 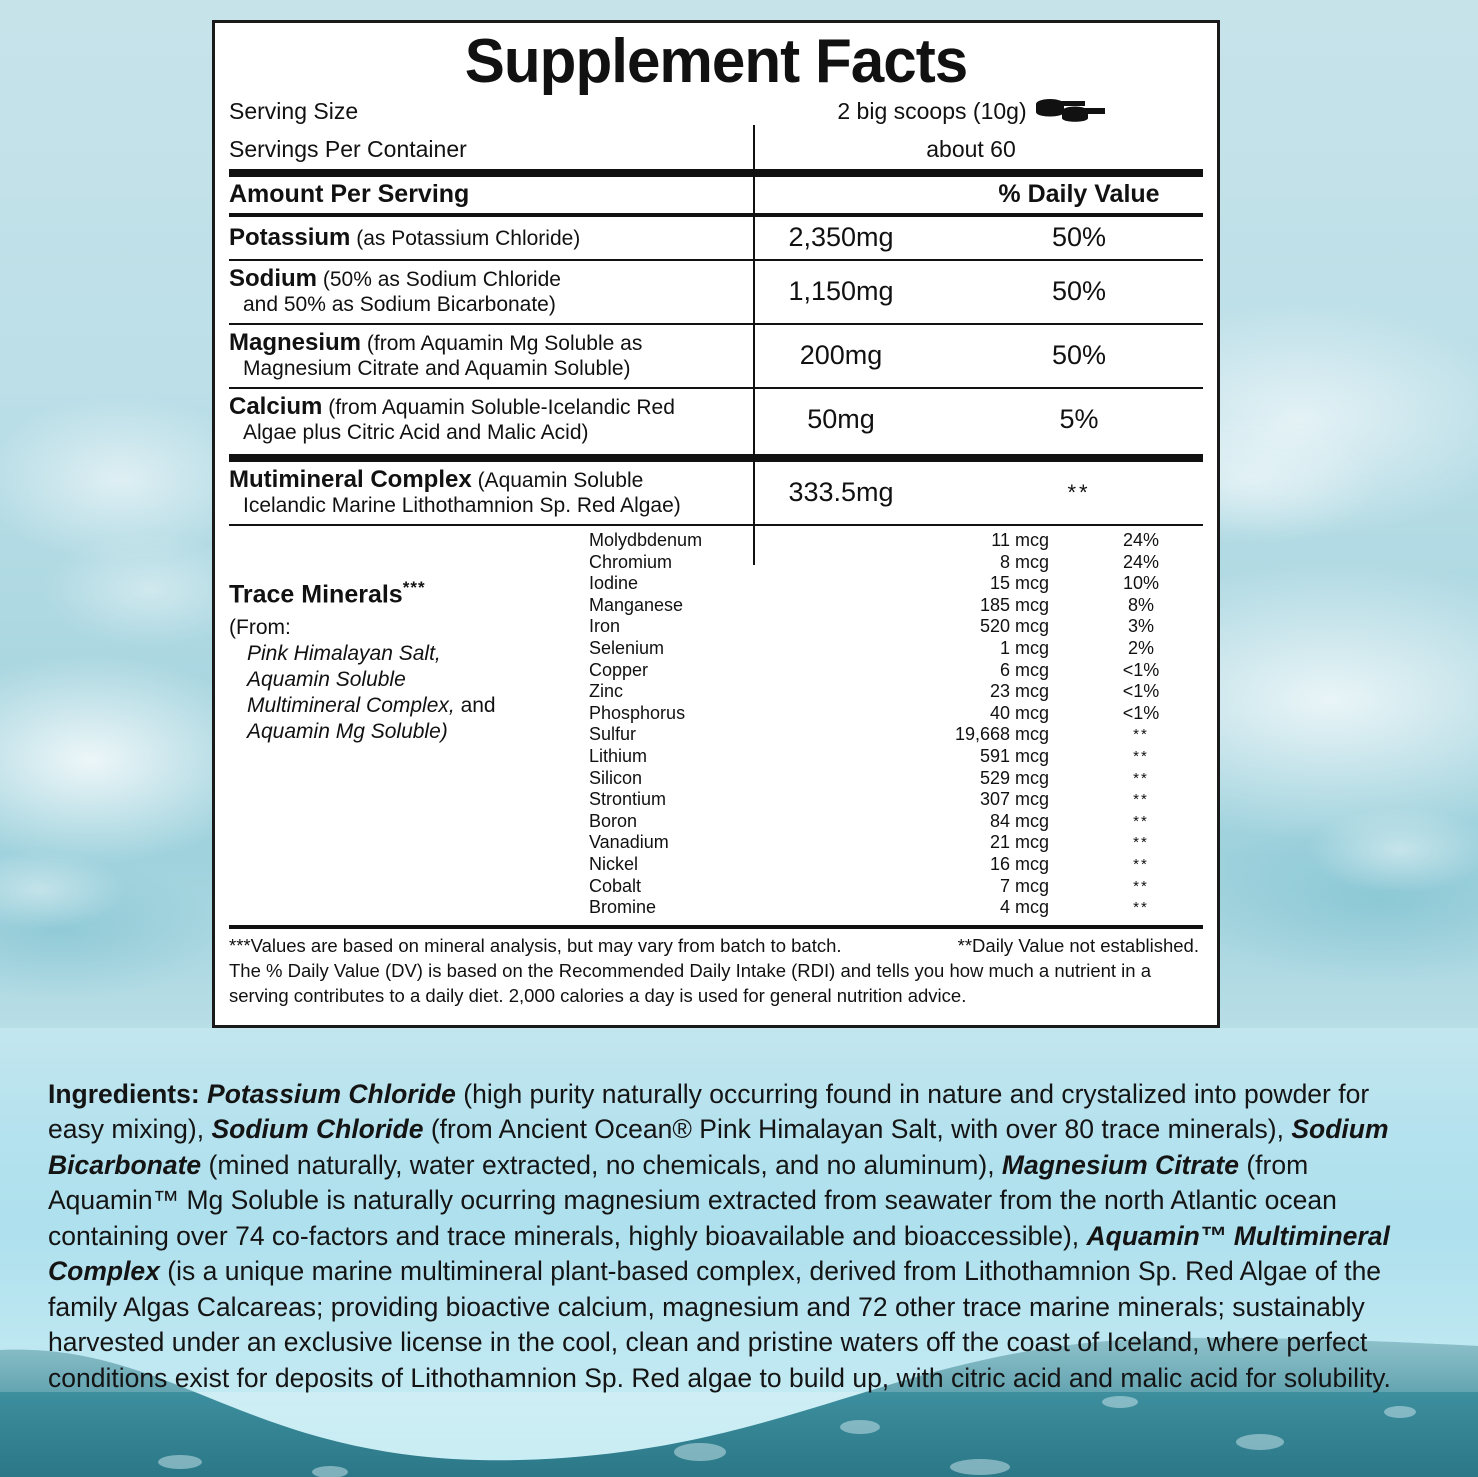 I want to click on table-header-row: Amount Per Serving % Daily Value, so click(x=716, y=195).